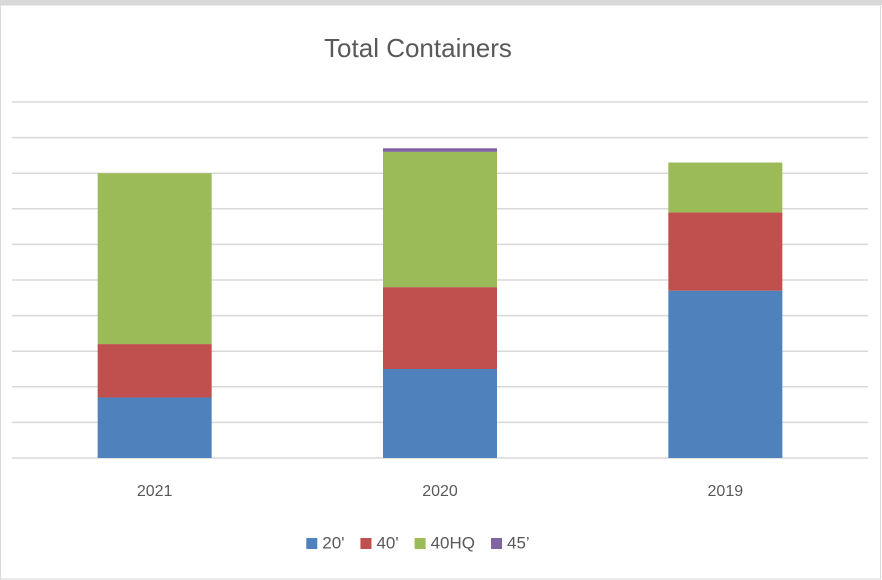 Image resolution: width=882 pixels, height=580 pixels. I want to click on x-tick-label: 2021, so click(155, 491).